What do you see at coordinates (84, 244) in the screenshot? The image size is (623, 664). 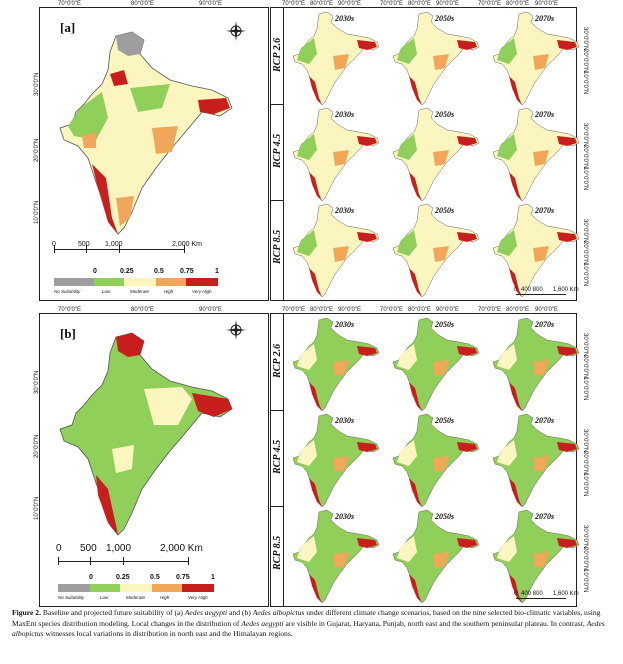 I see `scale-a-500: 500` at bounding box center [84, 244].